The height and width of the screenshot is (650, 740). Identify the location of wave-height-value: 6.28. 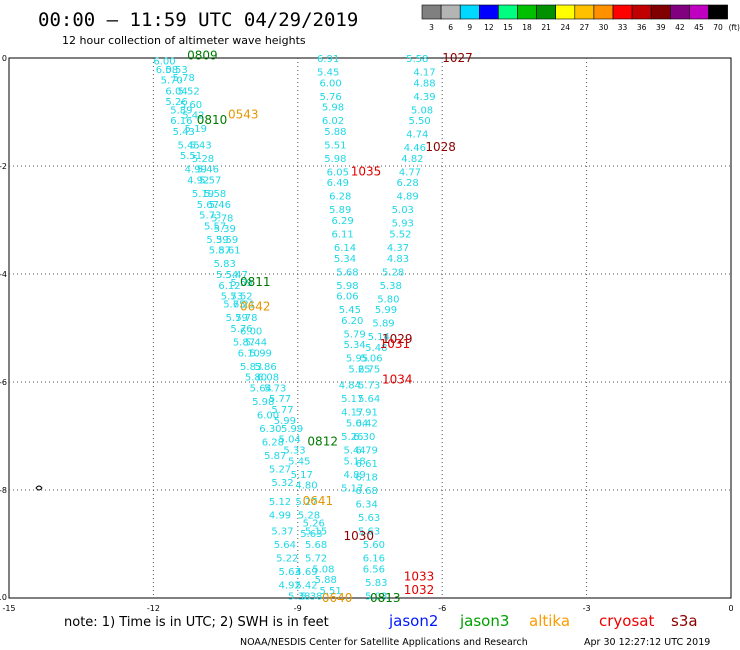
(340, 197).